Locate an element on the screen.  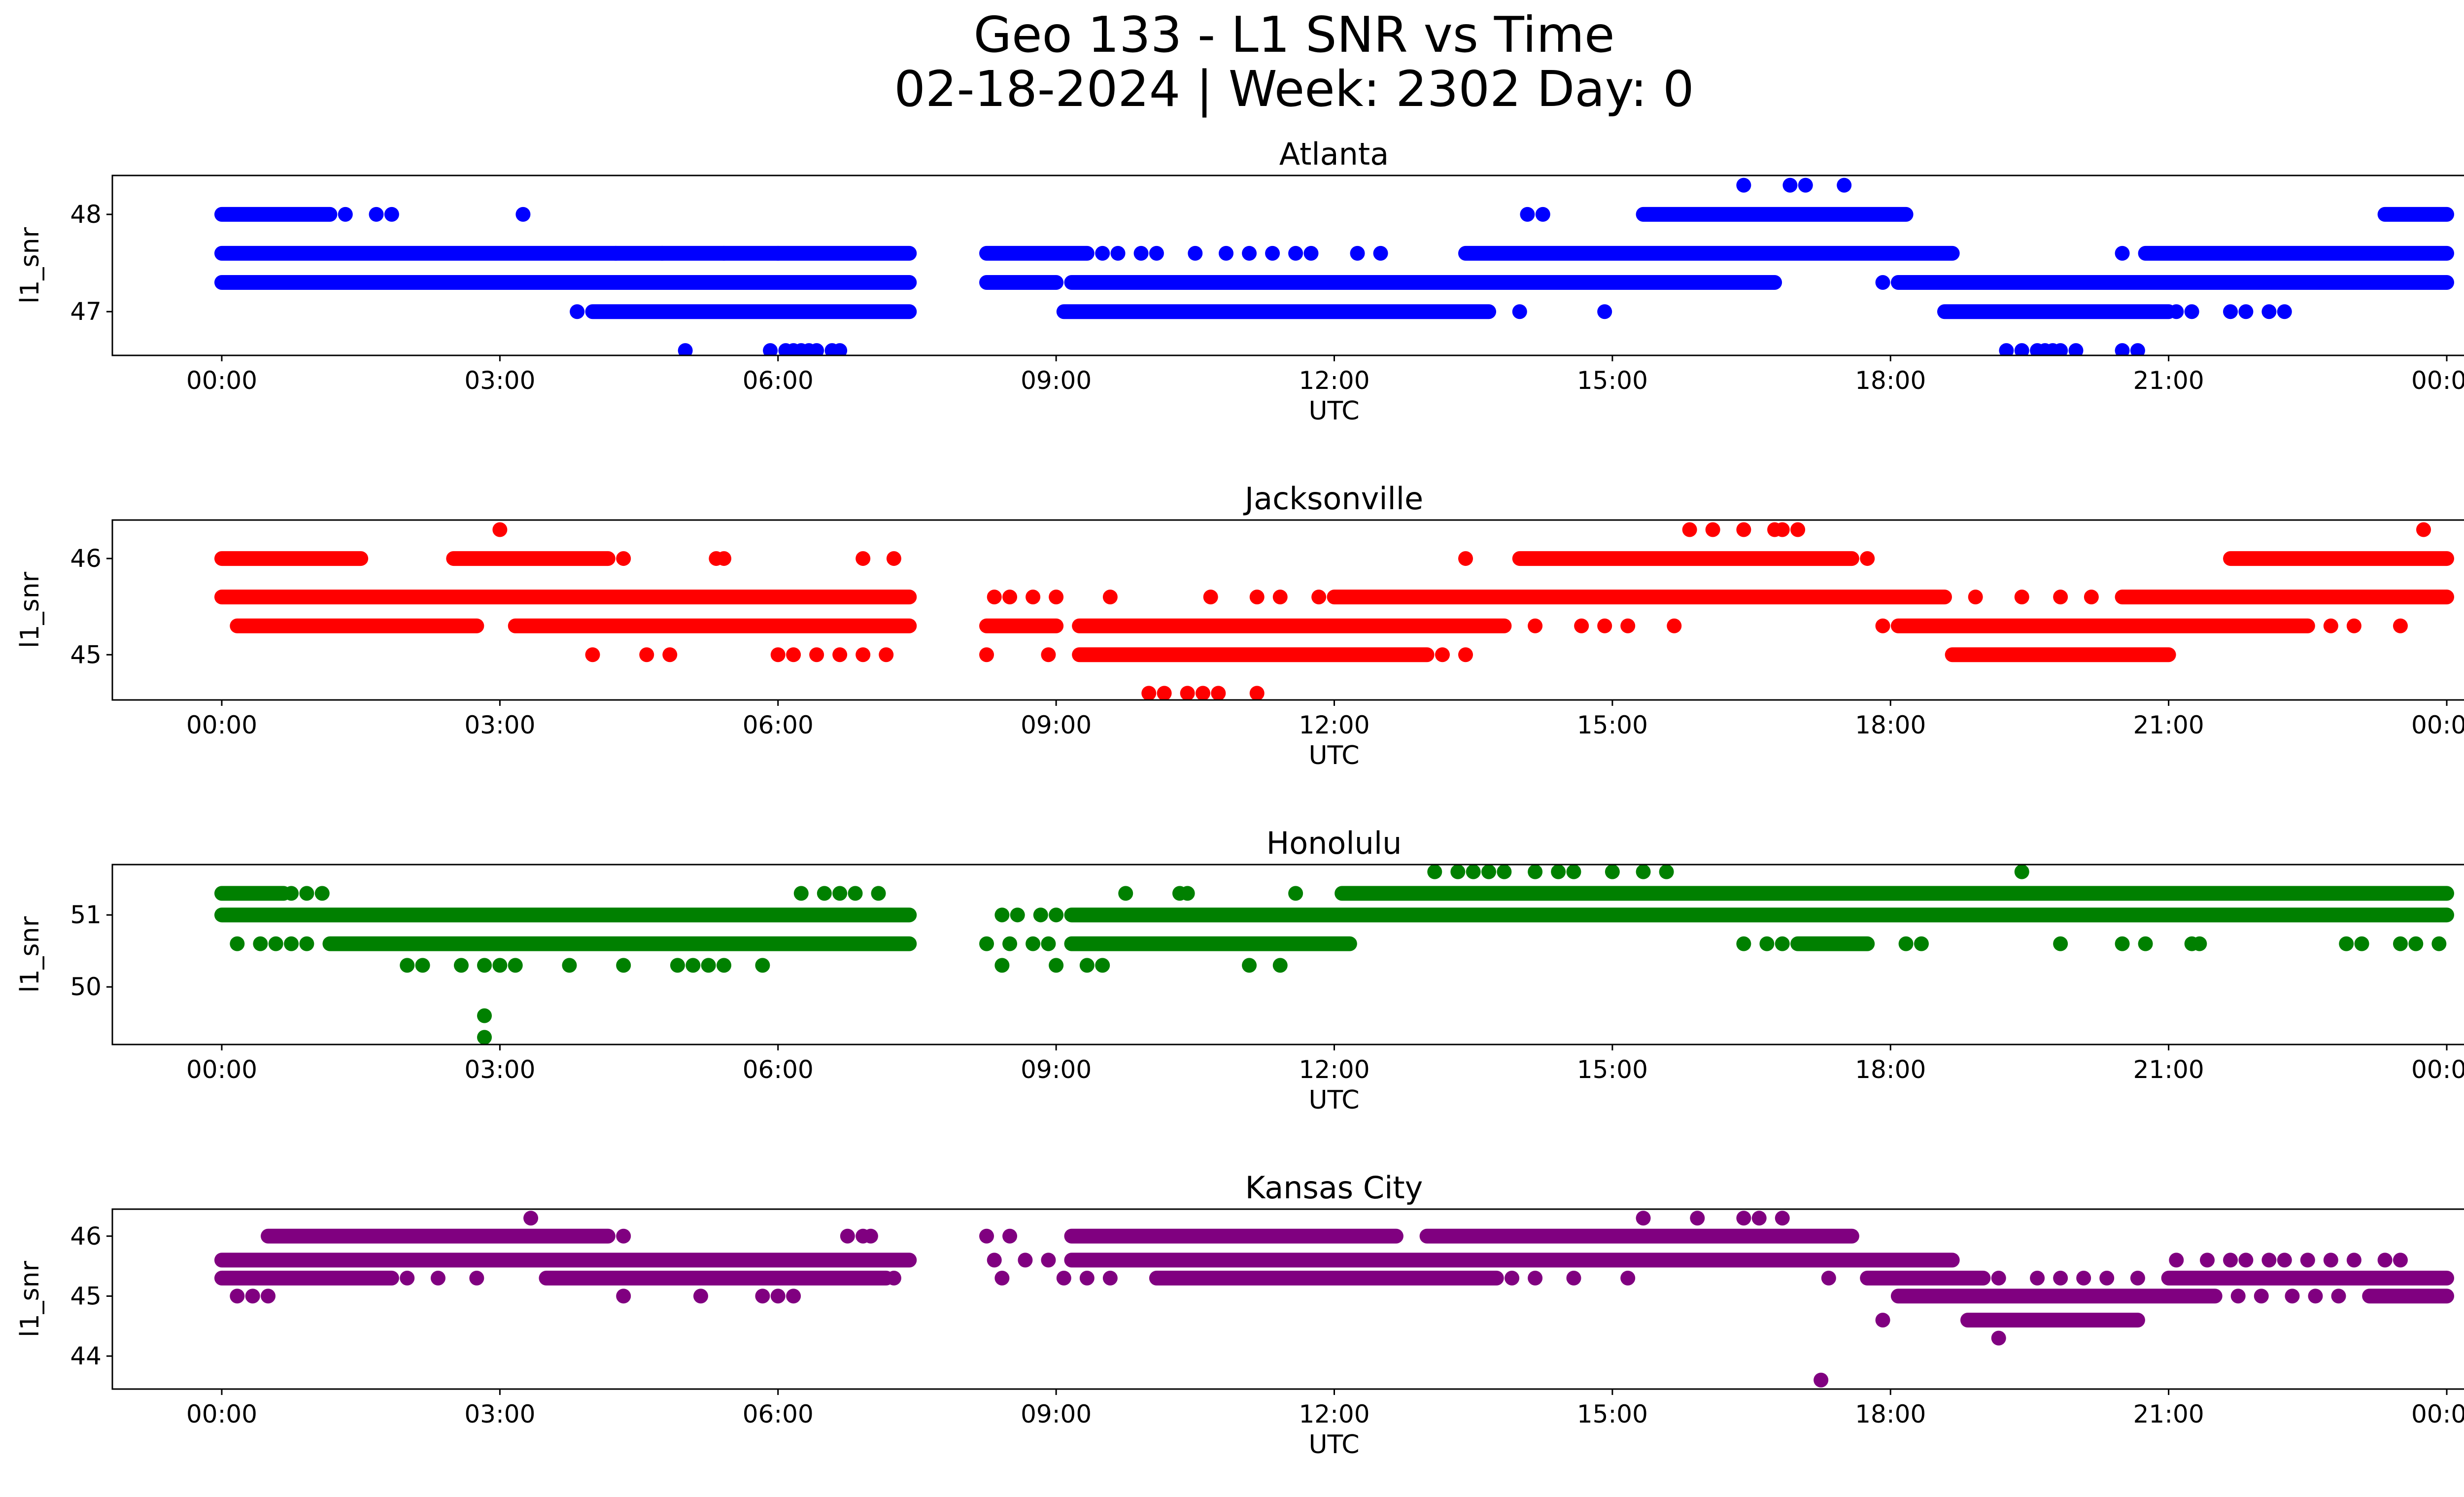
subplot-title: Jacksonville is located at coordinates (1333, 499).